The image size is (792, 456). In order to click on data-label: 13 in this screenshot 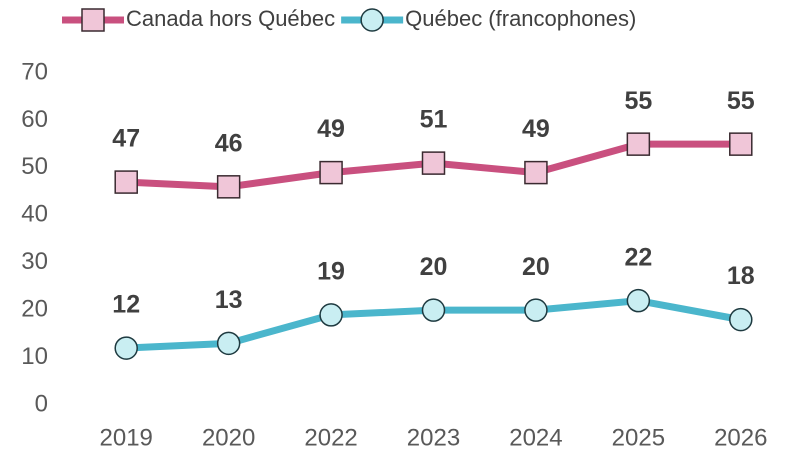, I will do `click(229, 300)`.